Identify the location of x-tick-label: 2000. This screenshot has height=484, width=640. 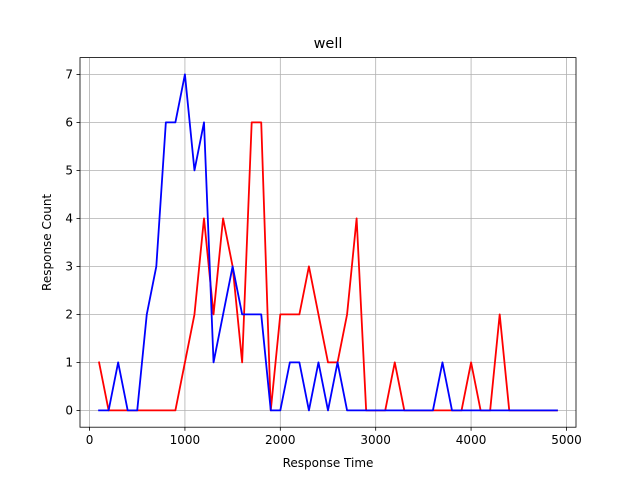
(280, 440).